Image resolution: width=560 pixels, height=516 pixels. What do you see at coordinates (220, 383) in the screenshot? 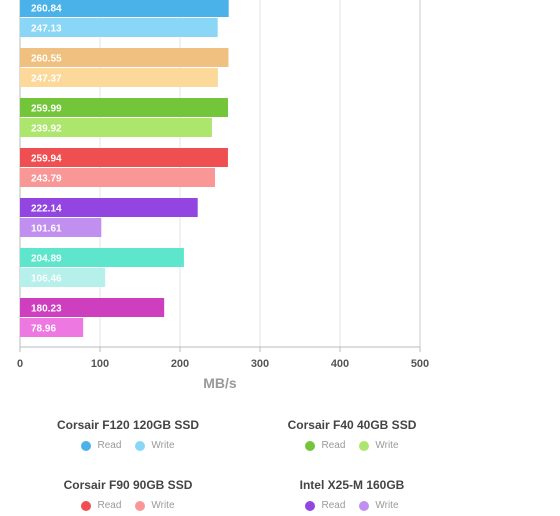
I see `x-axis-label: MB/s` at bounding box center [220, 383].